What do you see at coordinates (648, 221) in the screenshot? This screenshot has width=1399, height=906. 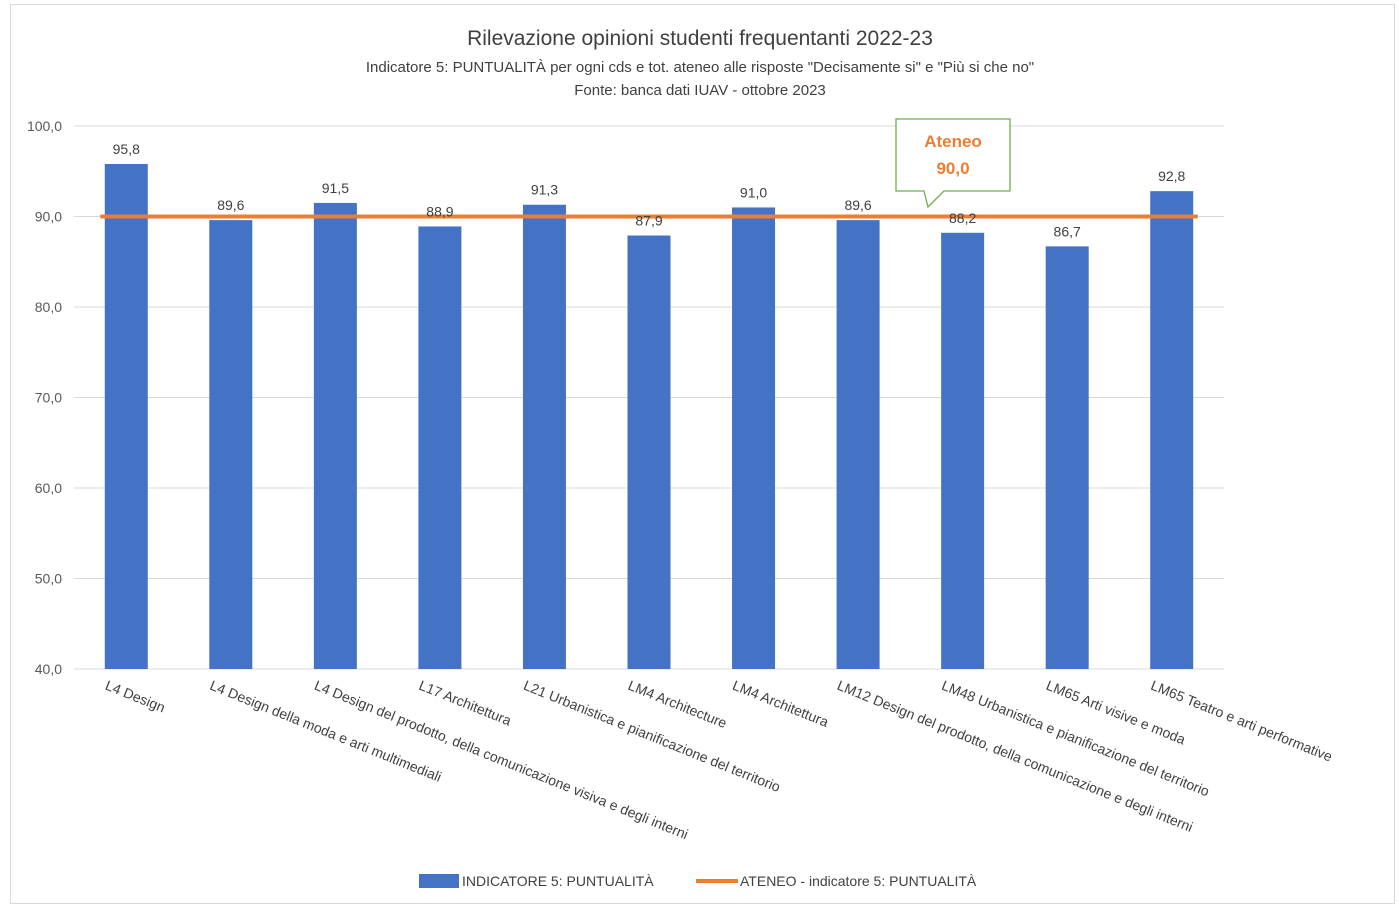 I see `data-label: 87,9` at bounding box center [648, 221].